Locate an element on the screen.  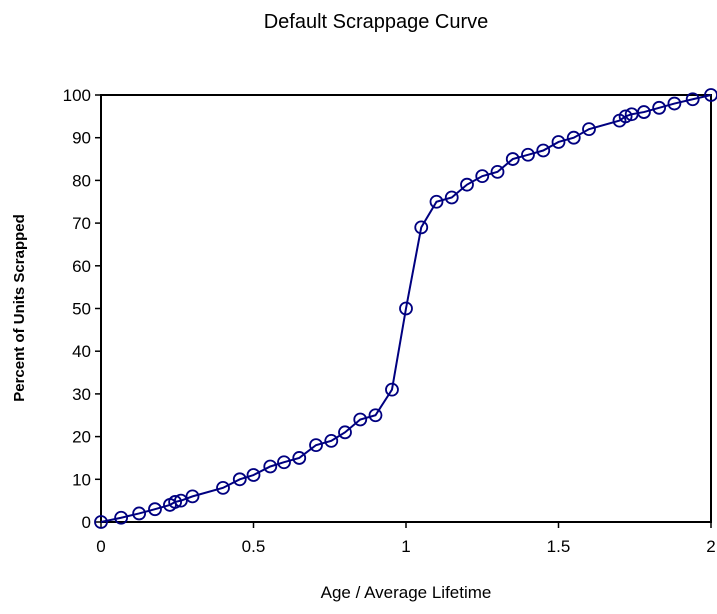
y-axis-label: Percent of Units Scrapped is located at coordinates (19, 308).